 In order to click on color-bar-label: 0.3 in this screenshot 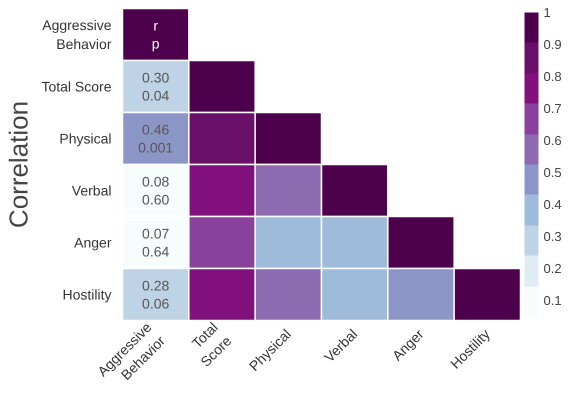, I will do `click(553, 236)`.